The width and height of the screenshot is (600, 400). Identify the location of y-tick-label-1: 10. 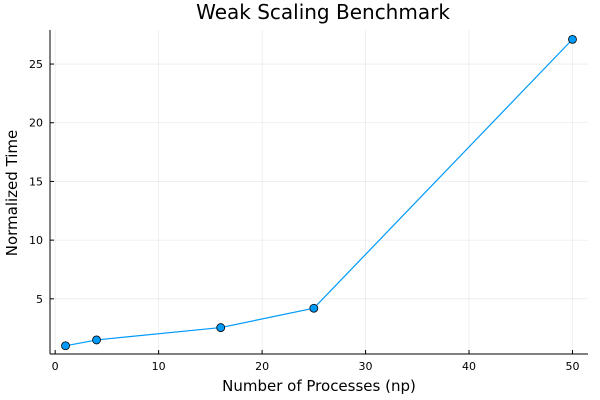
(36, 240).